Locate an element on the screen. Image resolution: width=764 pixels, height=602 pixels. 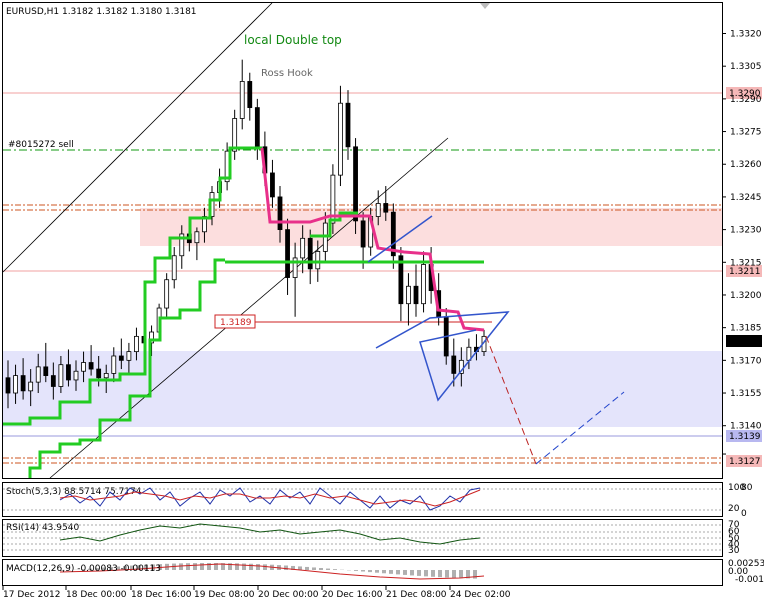
y-tick-label: 1.3230 is located at coordinates (746, 231).